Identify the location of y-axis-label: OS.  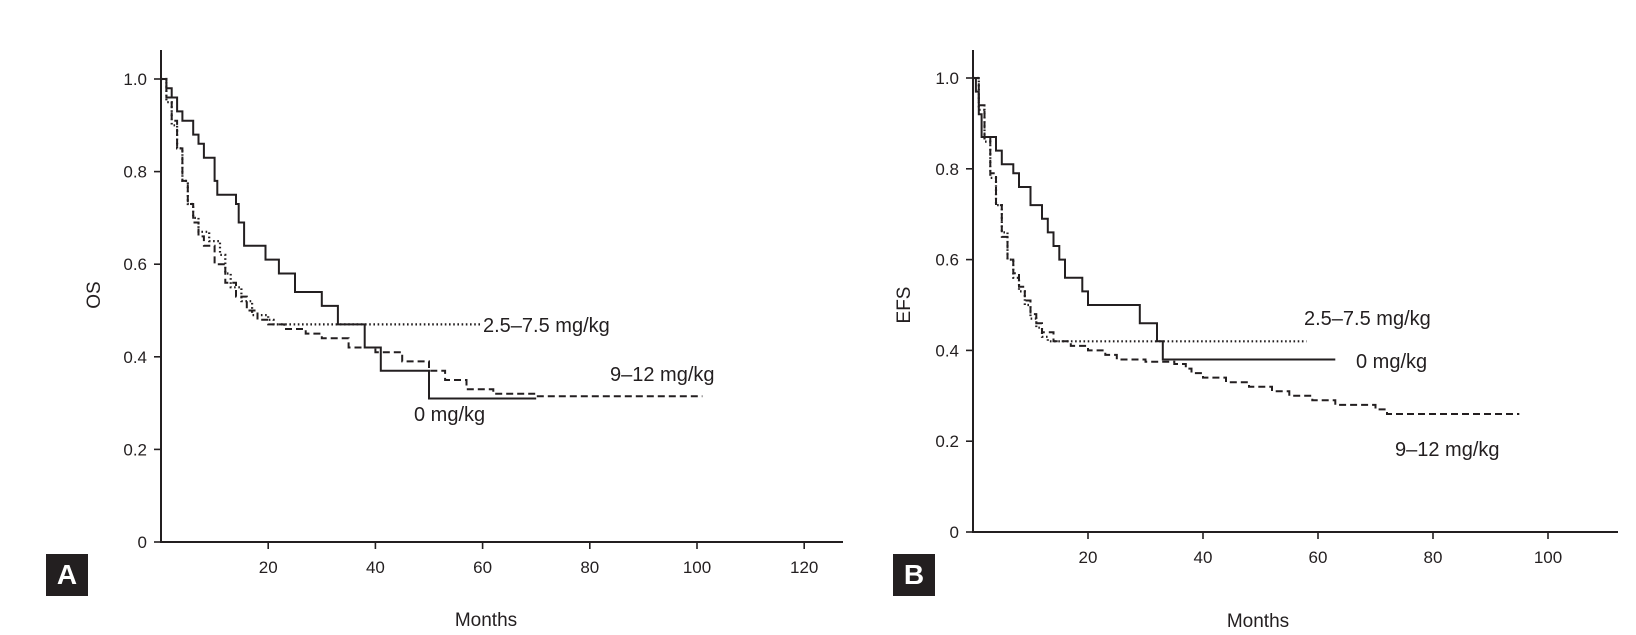
(94, 294).